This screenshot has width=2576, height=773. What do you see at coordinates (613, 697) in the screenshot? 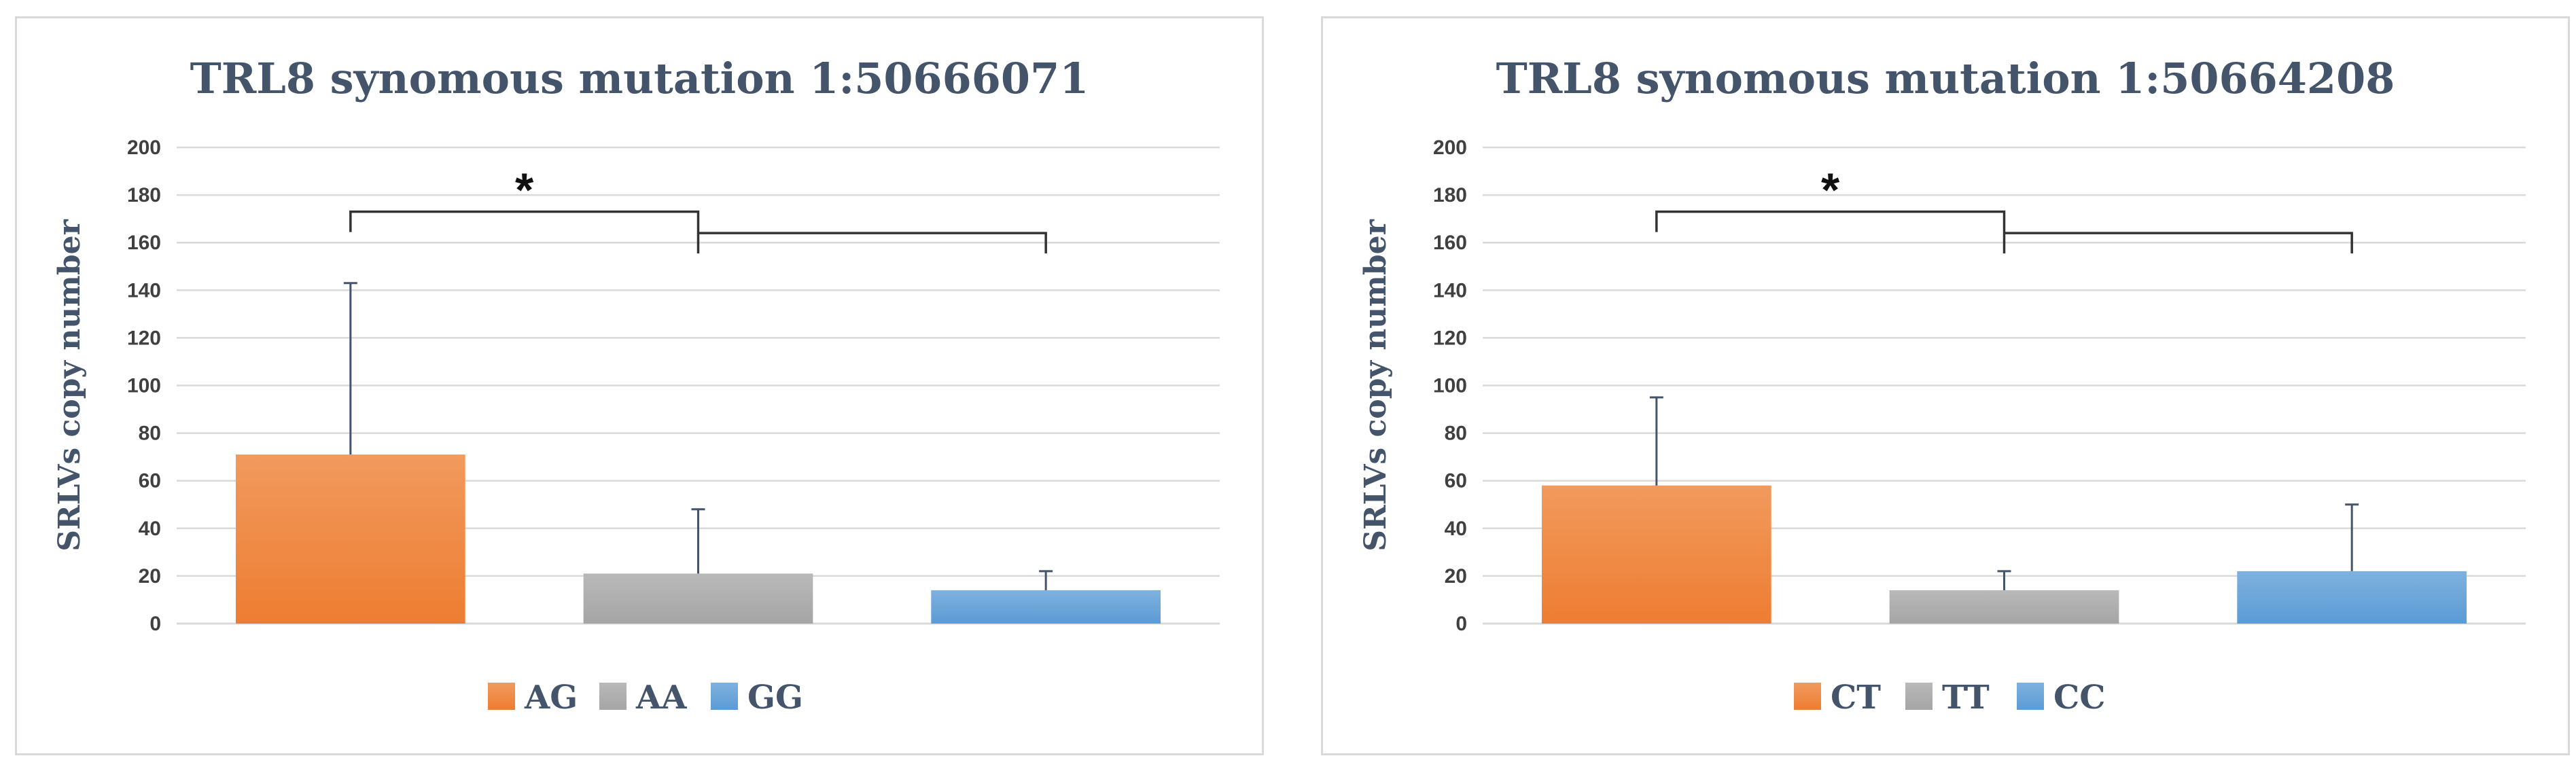
I see `legend-swatch-aa` at bounding box center [613, 697].